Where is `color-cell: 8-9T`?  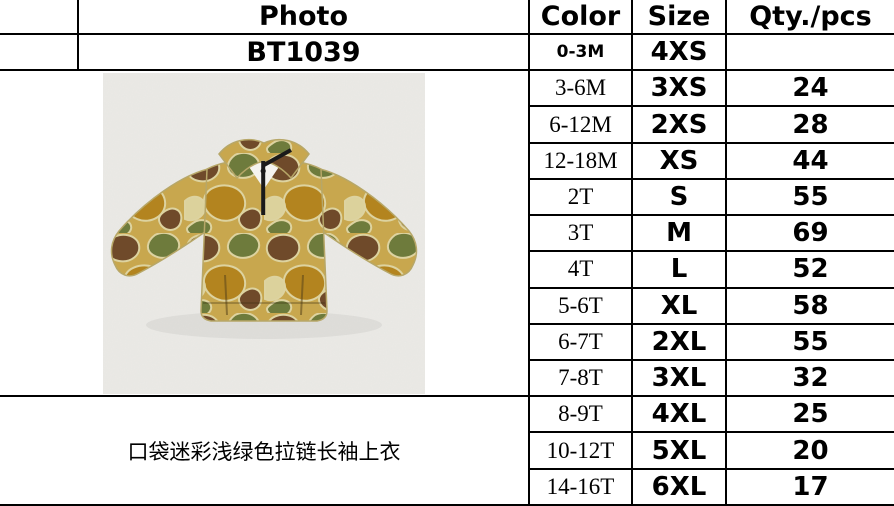
color-cell: 8-9T is located at coordinates (581, 415).